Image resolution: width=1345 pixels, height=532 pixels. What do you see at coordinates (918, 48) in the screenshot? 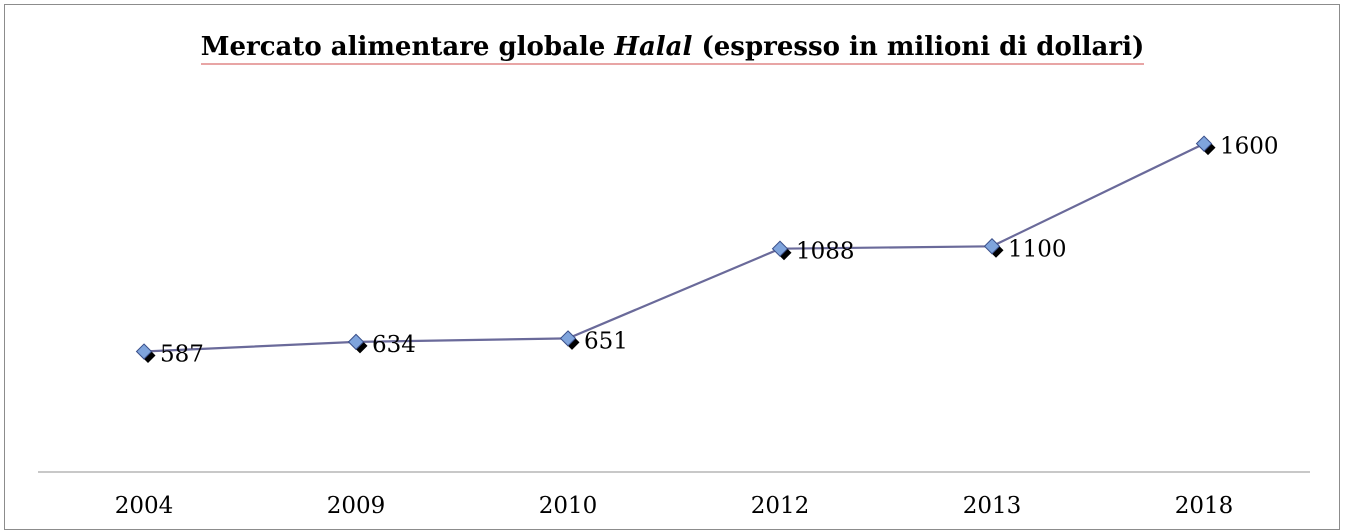
I see `chart-title-part-3: (espresso in milioni di dollari)` at bounding box center [918, 48].